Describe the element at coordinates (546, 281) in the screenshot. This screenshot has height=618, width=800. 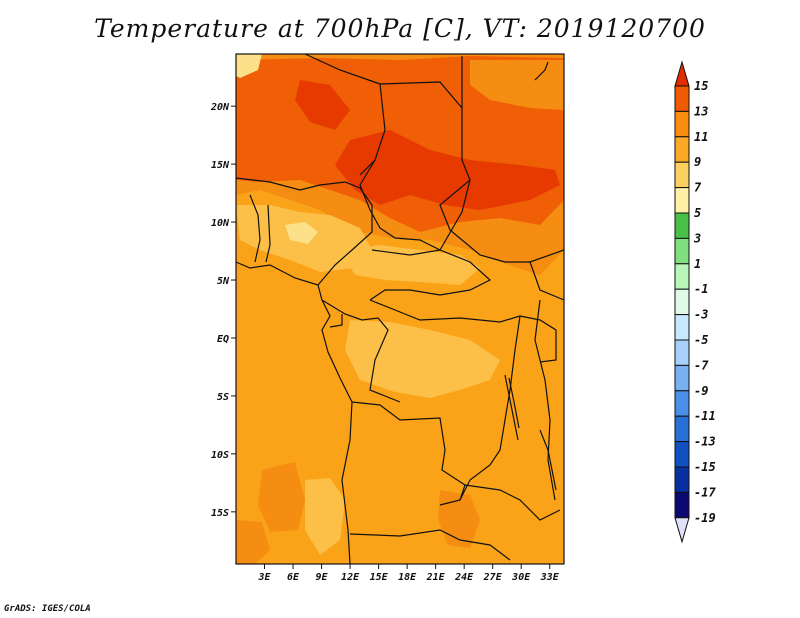
I see `border-ethiopia` at that location.